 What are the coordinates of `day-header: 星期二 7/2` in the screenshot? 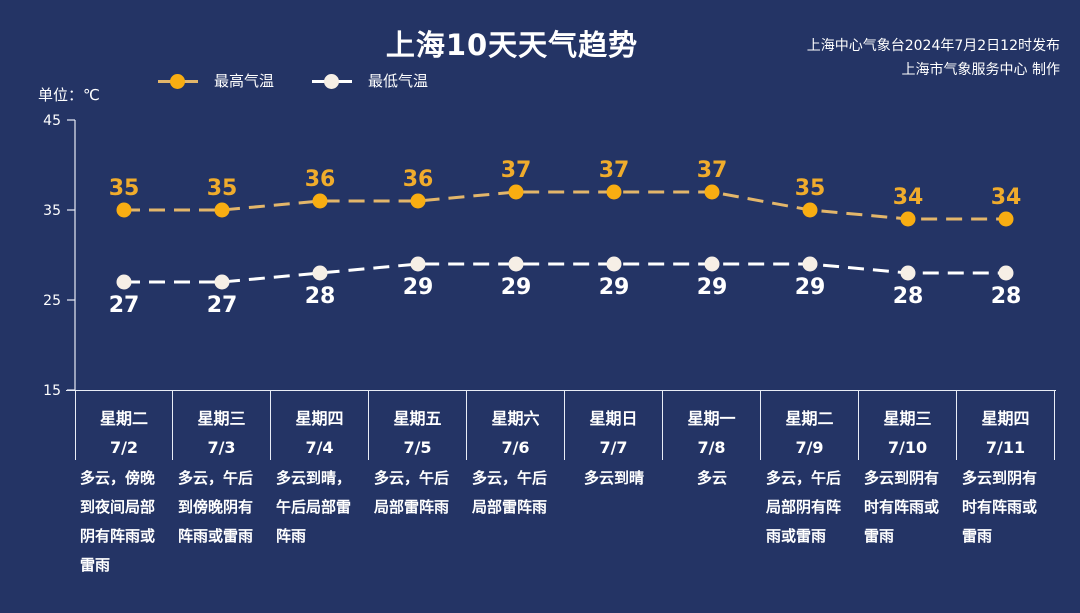 It's located at (124, 425).